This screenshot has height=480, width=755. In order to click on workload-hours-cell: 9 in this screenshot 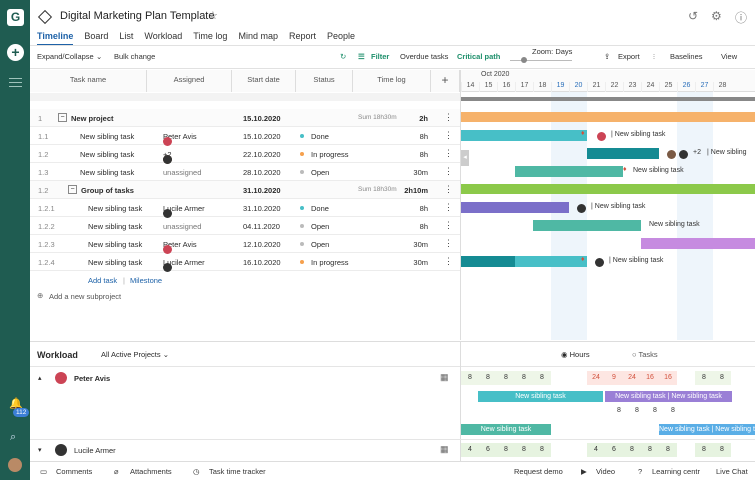, I will do `click(614, 378)`.